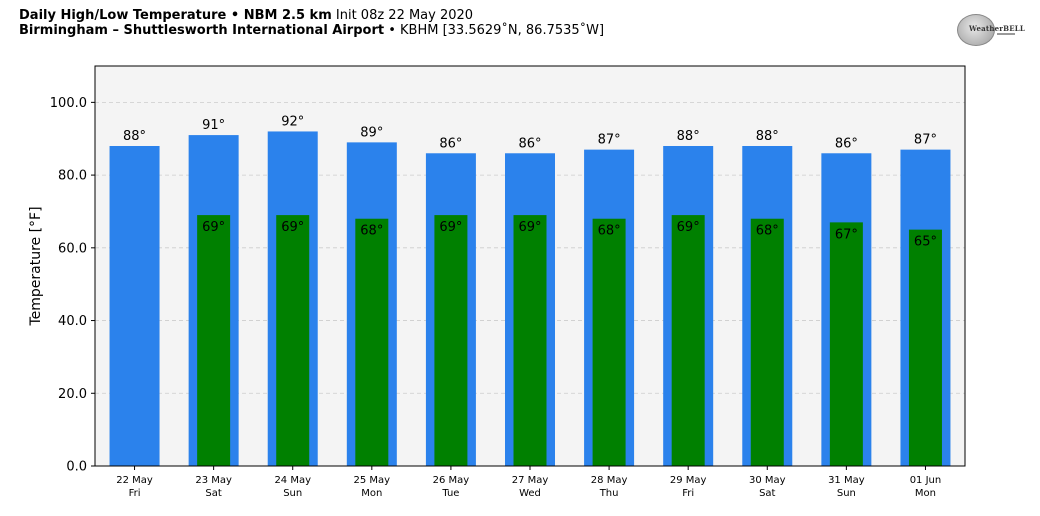  I want to click on y-tick-label: 0.0, so click(76, 467).